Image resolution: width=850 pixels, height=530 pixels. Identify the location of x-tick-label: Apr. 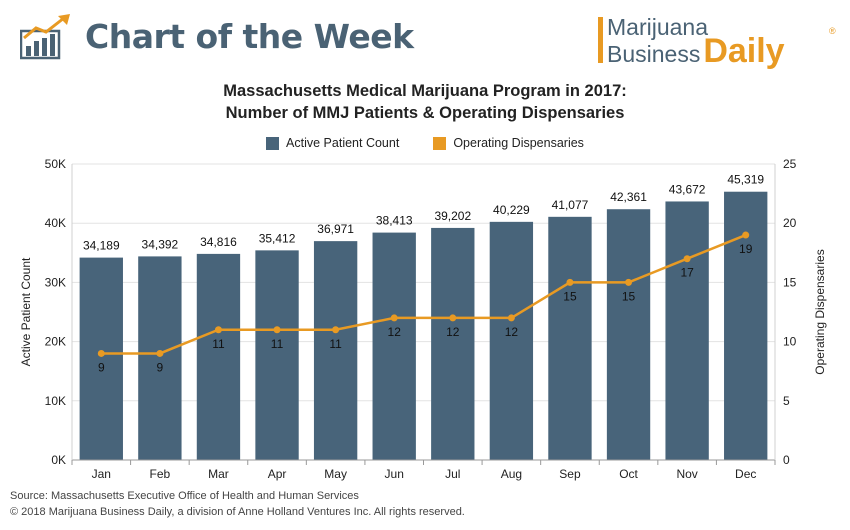
(277, 474).